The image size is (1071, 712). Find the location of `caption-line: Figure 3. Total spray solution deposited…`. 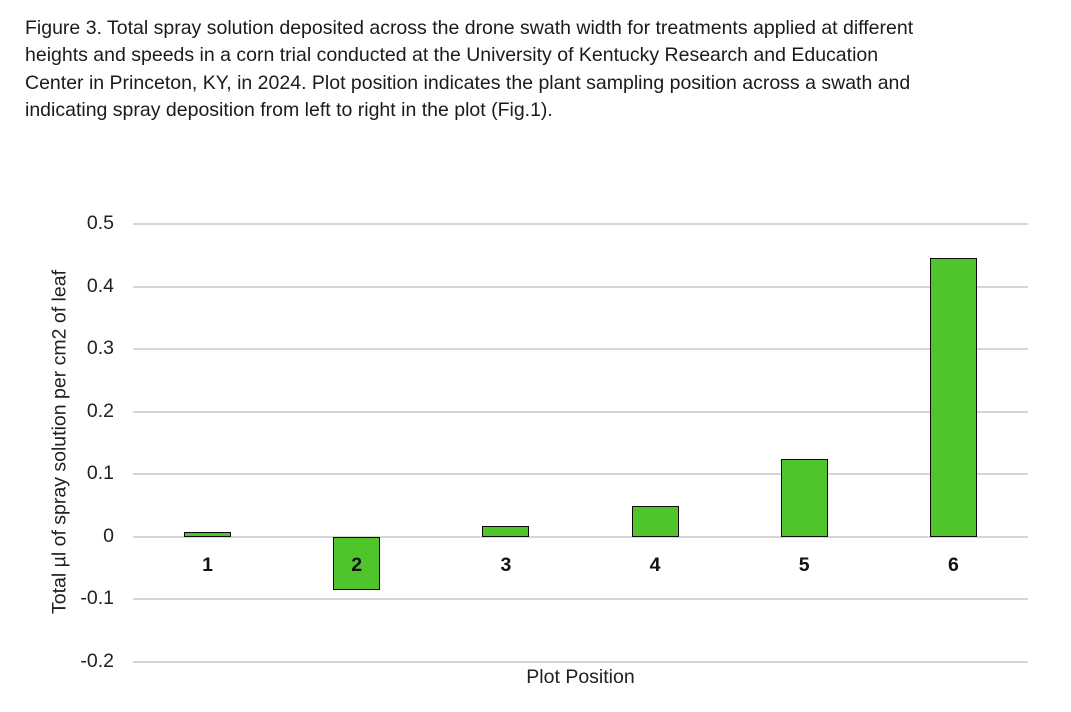

caption-line: Figure 3. Total spray solution deposited… is located at coordinates (469, 28).